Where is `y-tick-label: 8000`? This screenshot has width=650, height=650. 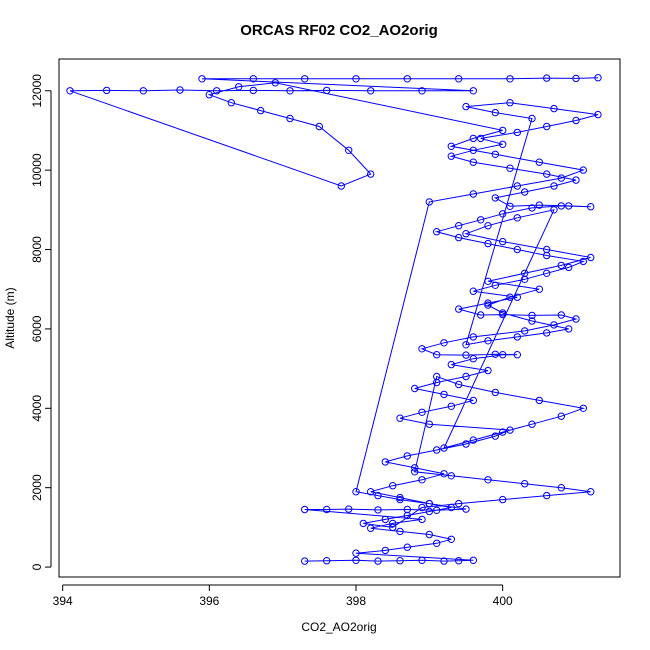
y-tick-label: 8000 is located at coordinates (37, 249).